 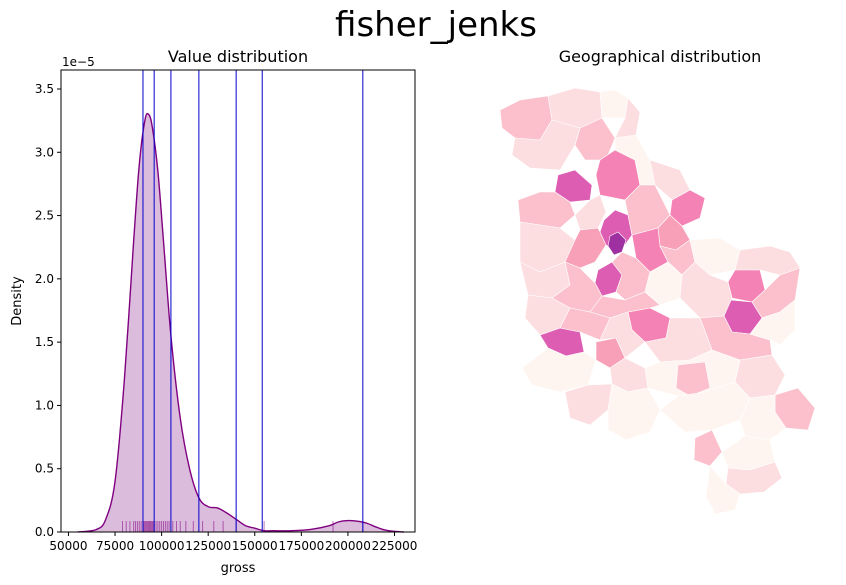 What do you see at coordinates (44, 342) in the screenshot?
I see `y-tick-label: 1.5` at bounding box center [44, 342].